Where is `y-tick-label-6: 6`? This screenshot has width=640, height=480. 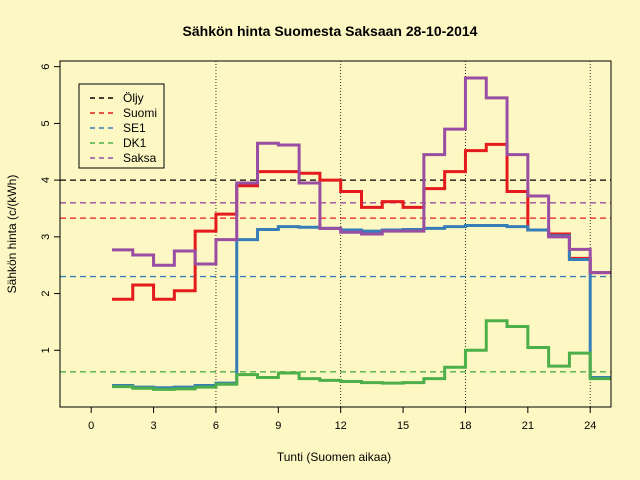 y-tick-label-6: 6 is located at coordinates (46, 67).